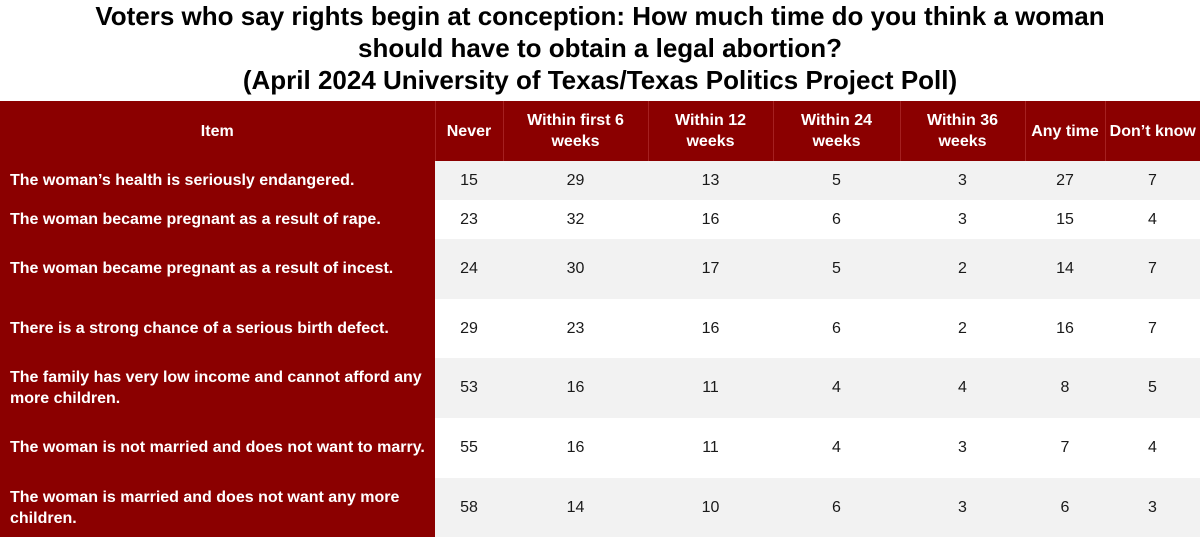 The width and height of the screenshot is (1200, 539). What do you see at coordinates (837, 131) in the screenshot?
I see `column-header: Within 24 weeks` at bounding box center [837, 131].